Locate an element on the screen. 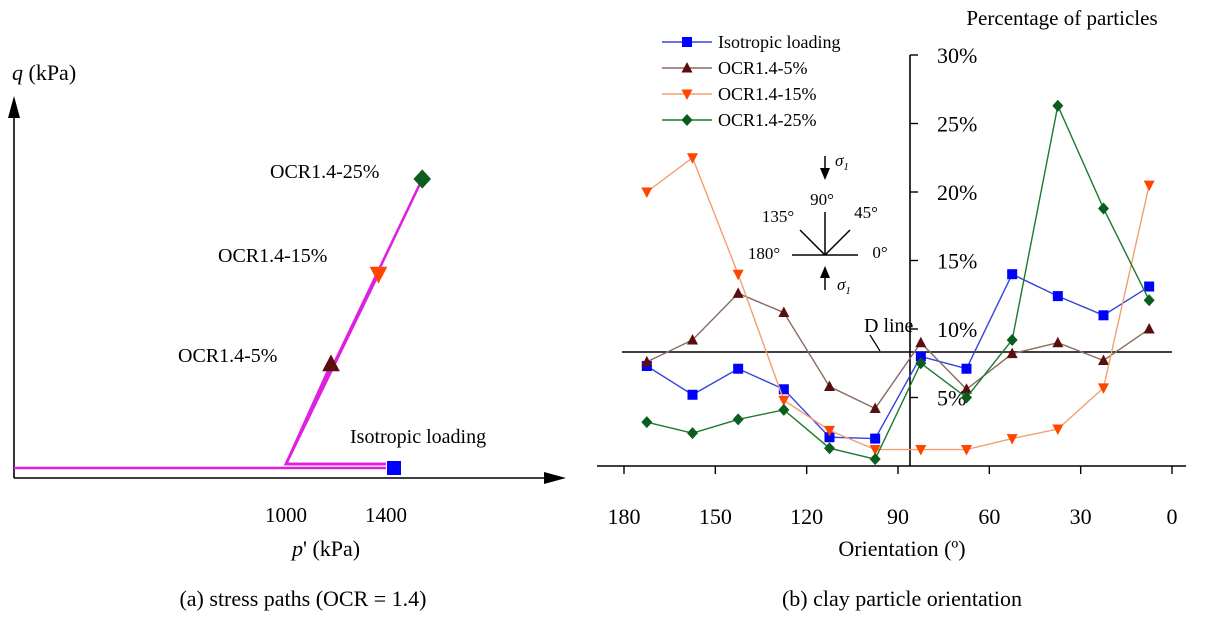 The image size is (1209, 619). b-y-tick-label: 20% is located at coordinates (957, 192).